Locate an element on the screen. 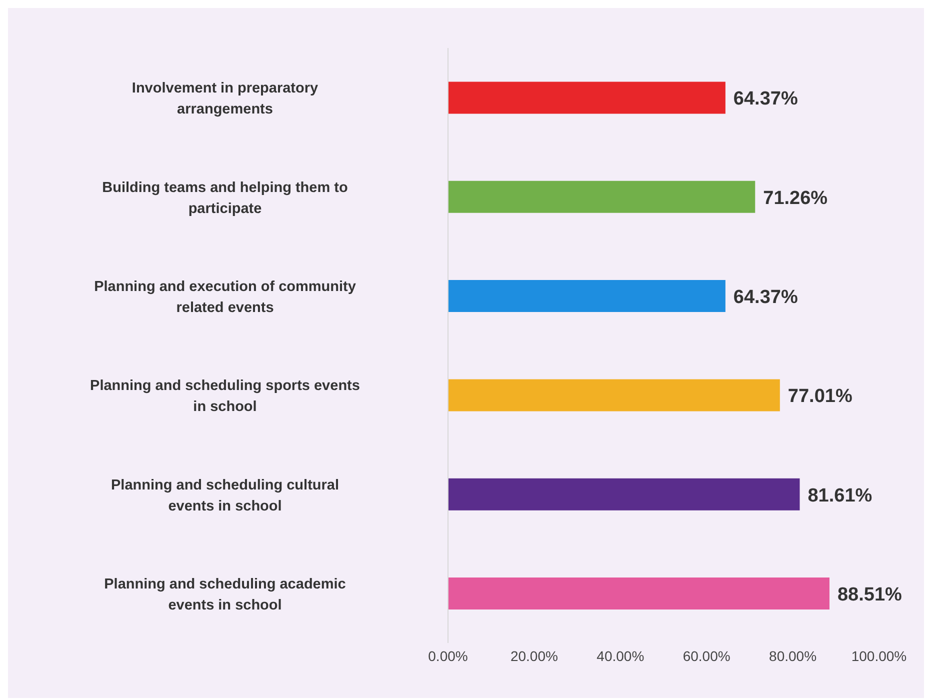 The height and width of the screenshot is (699, 932). x-tick-label: 60.00% is located at coordinates (706, 656).